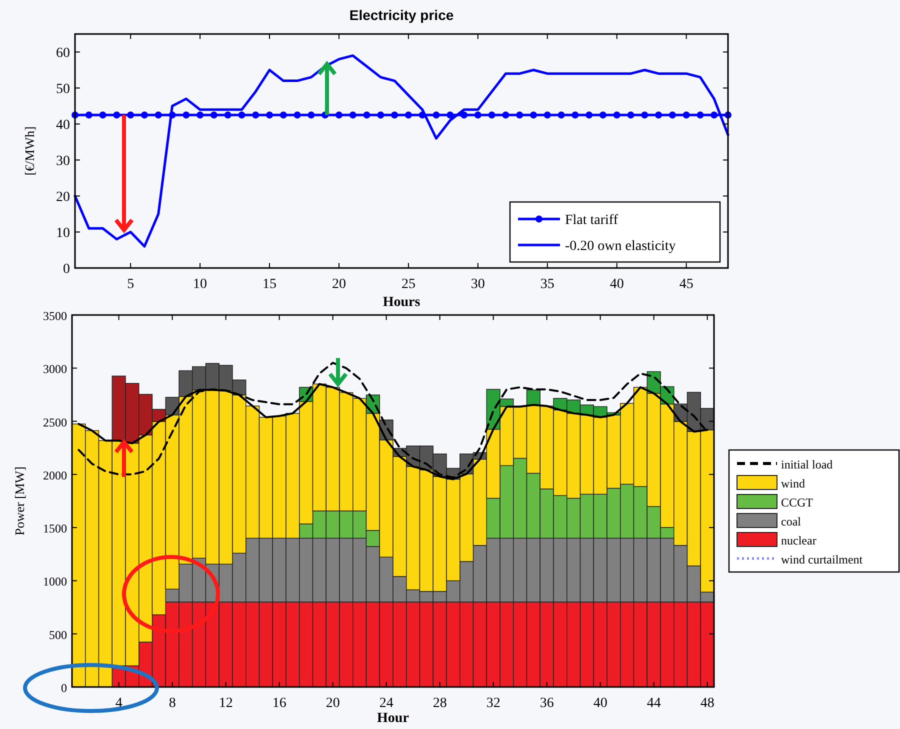  What do you see at coordinates (591, 220) in the screenshot?
I see `legend-label: Flat tariff` at bounding box center [591, 220].